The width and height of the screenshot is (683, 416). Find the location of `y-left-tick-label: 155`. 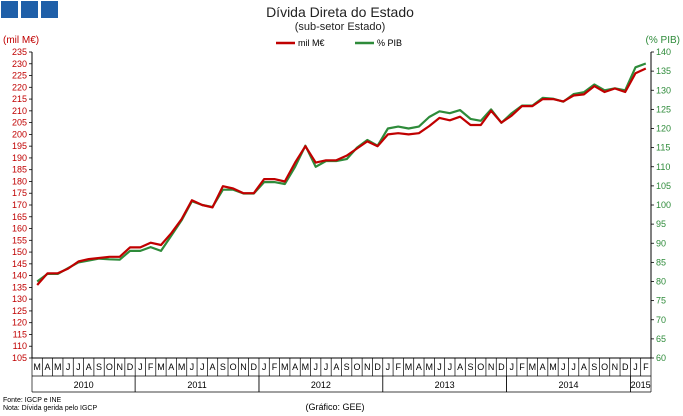

y-left-tick-label: 155 is located at coordinates (19, 240).